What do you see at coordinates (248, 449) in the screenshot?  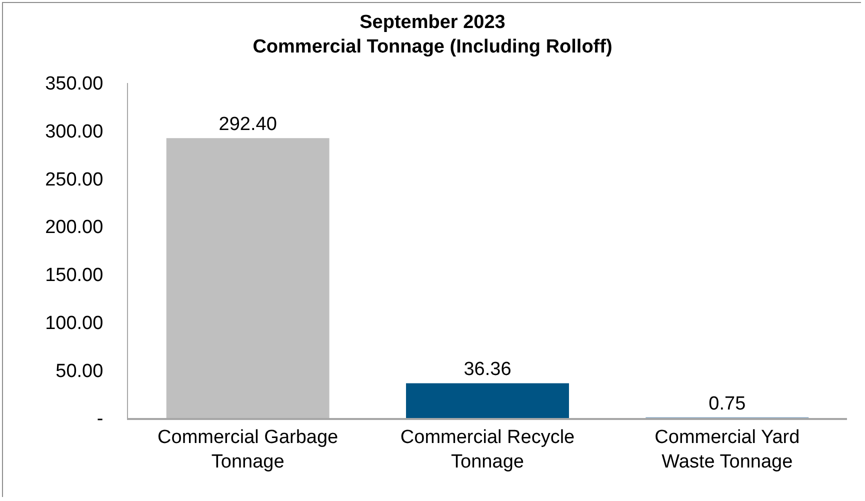 I see `x-tick-label: Commercial Garbage Tonnage` at bounding box center [248, 449].